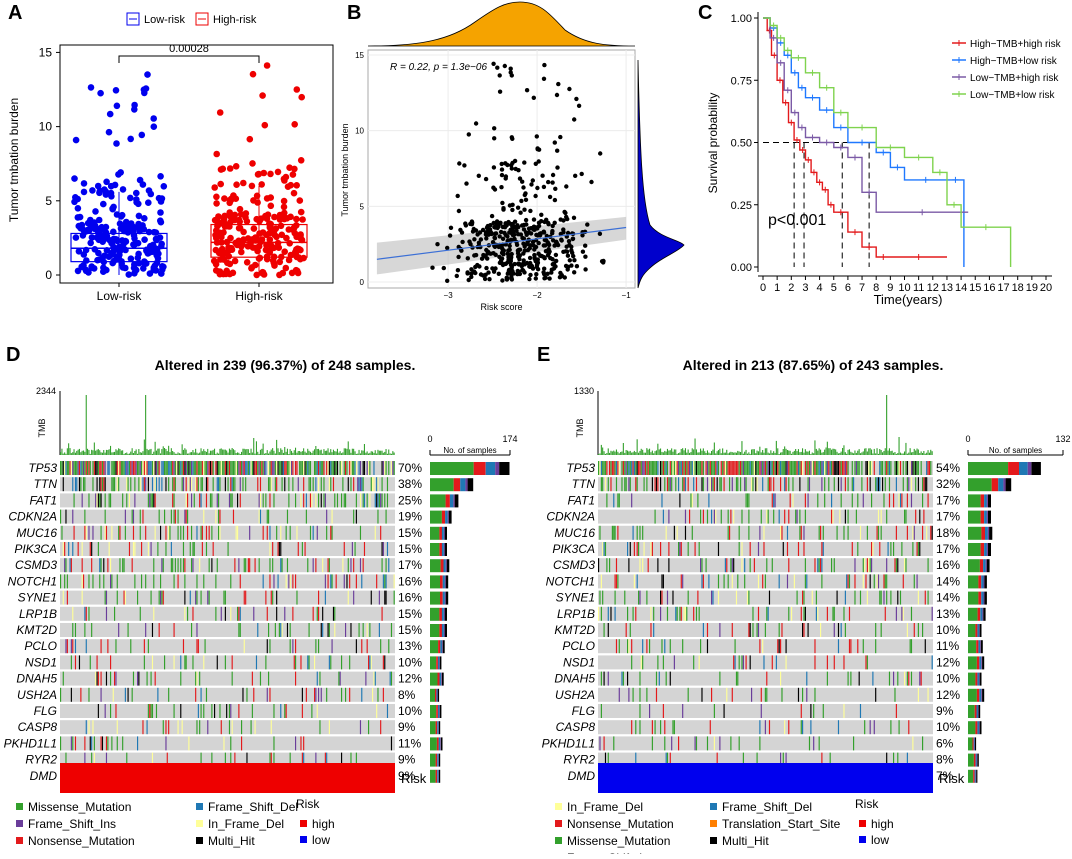 This screenshot has height=859, width=1072. I want to click on censor-mark, so click(831, 205).